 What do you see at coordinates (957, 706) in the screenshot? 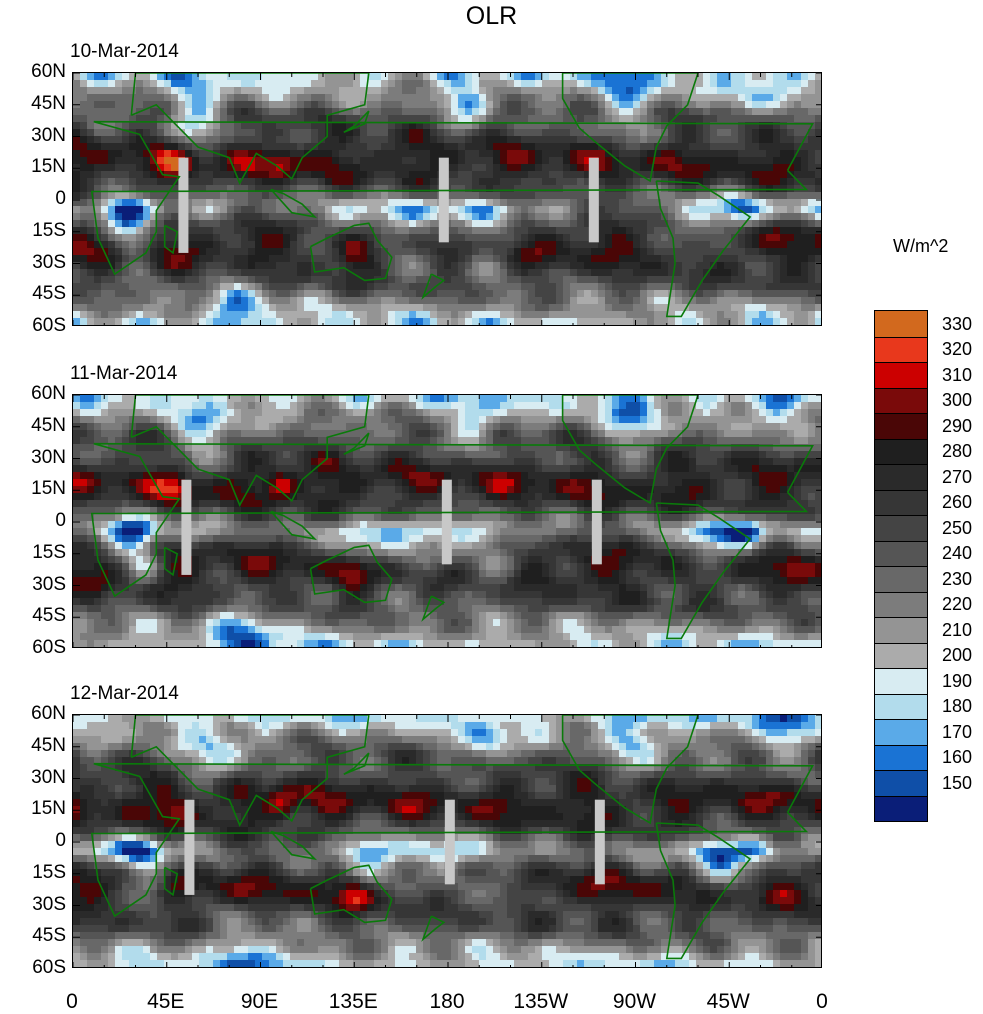
I see `colorbar-label: 180` at bounding box center [957, 706].